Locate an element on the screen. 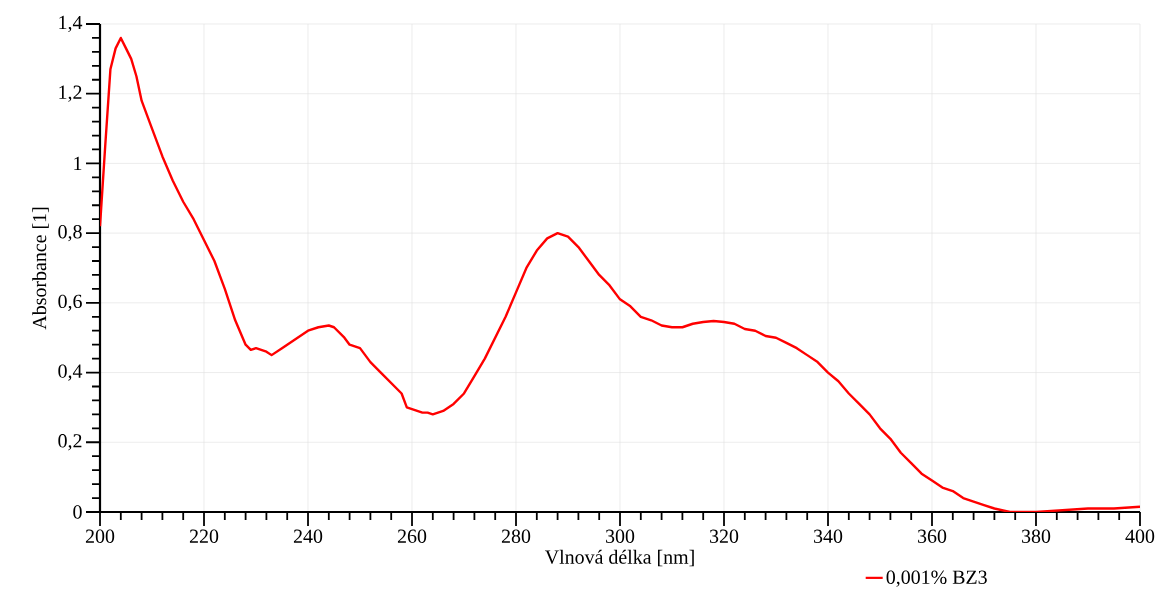 This screenshot has height=599, width=1162. y-tick-label: 0,4 is located at coordinates (70, 372).